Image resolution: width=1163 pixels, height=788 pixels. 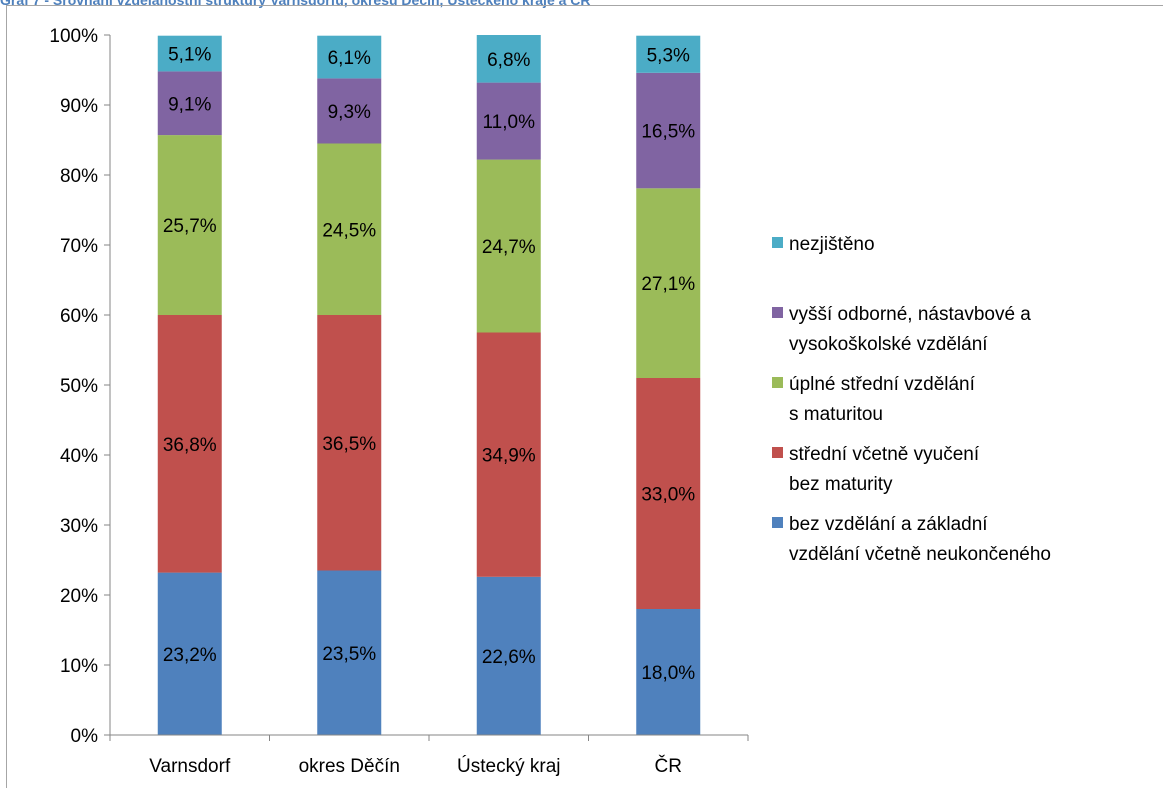 What do you see at coordinates (190, 766) in the screenshot?
I see `x-tick-label: Varnsdorf` at bounding box center [190, 766].